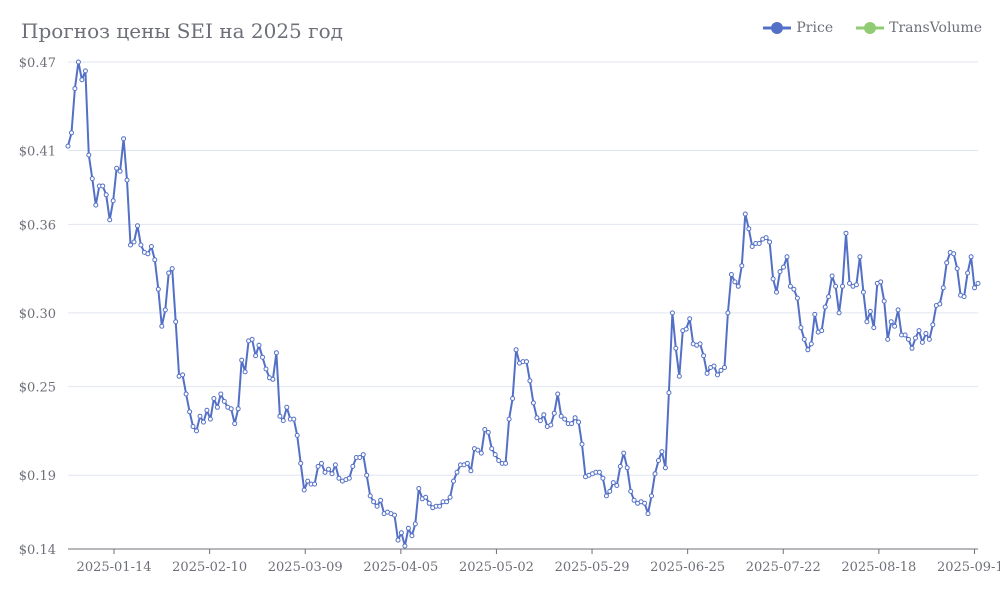 The height and width of the screenshot is (600, 1000). What do you see at coordinates (37, 476) in the screenshot?
I see `y-tick-label: $0.19` at bounding box center [37, 476].